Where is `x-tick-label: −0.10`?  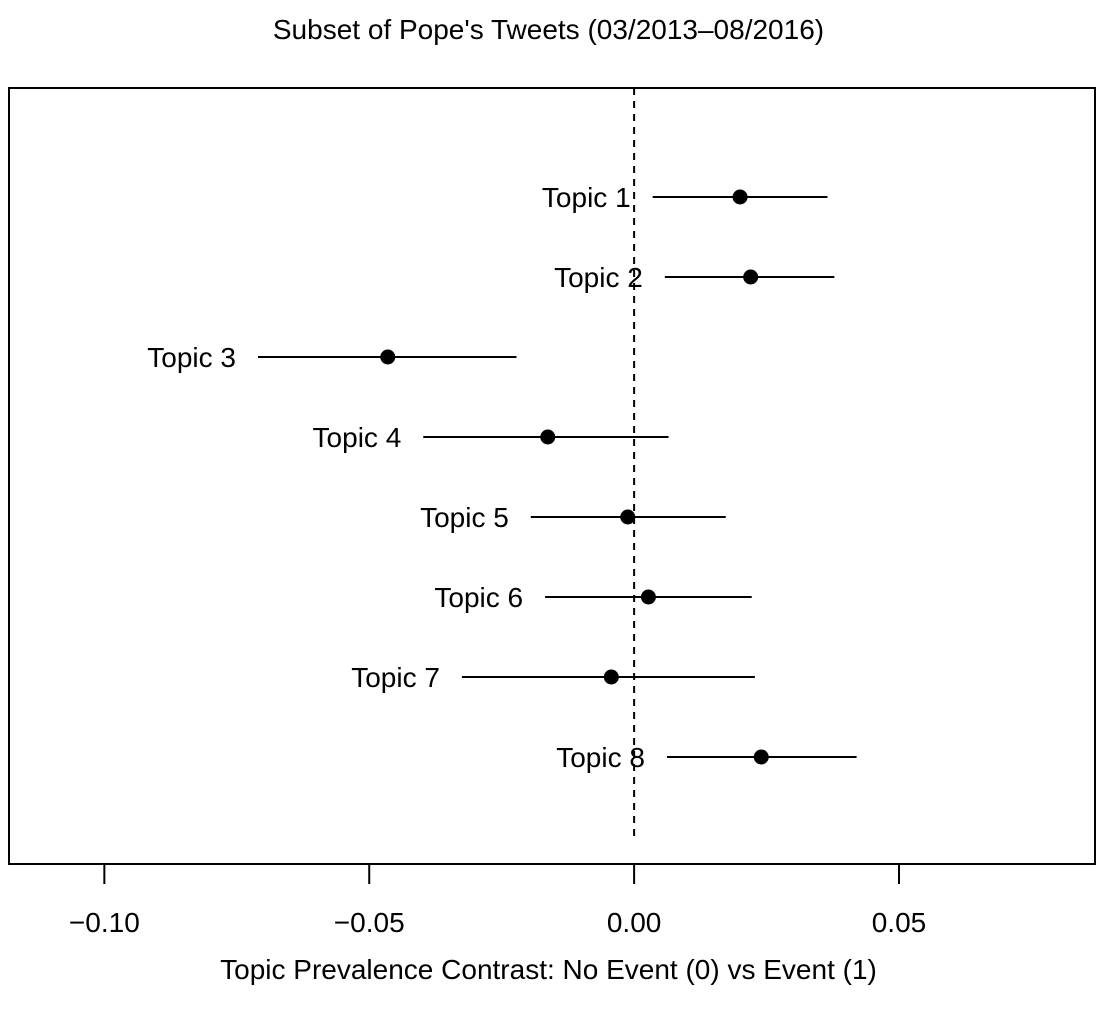
x-tick-label: −0.10 is located at coordinates (104, 922).